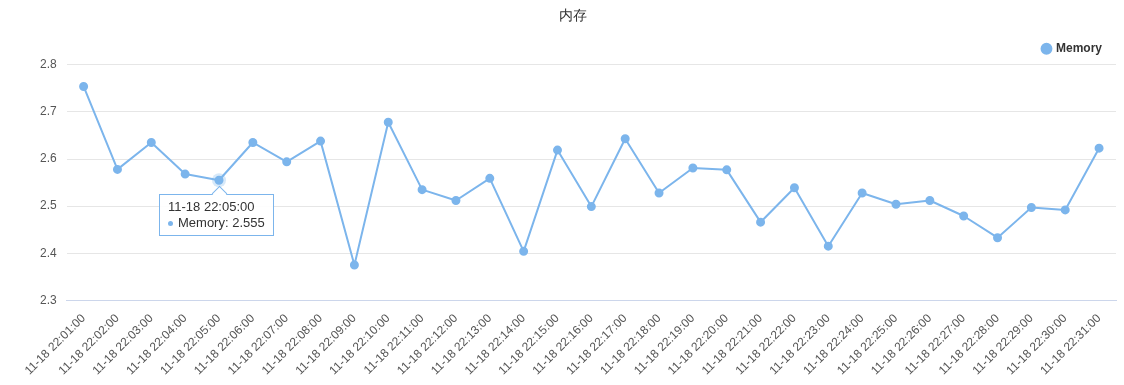  What do you see at coordinates (573, 15) in the screenshot?
I see `chart-title: 内存` at bounding box center [573, 15].